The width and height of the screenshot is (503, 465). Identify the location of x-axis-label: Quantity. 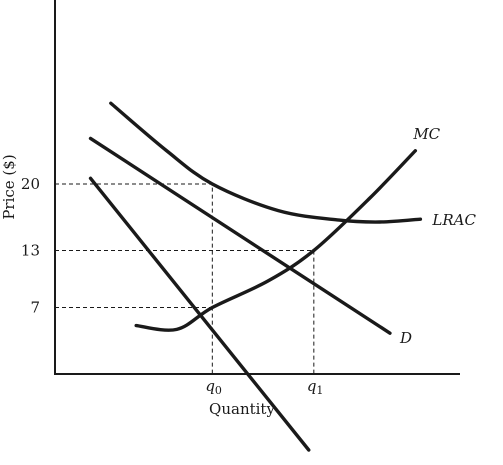
(242, 409).